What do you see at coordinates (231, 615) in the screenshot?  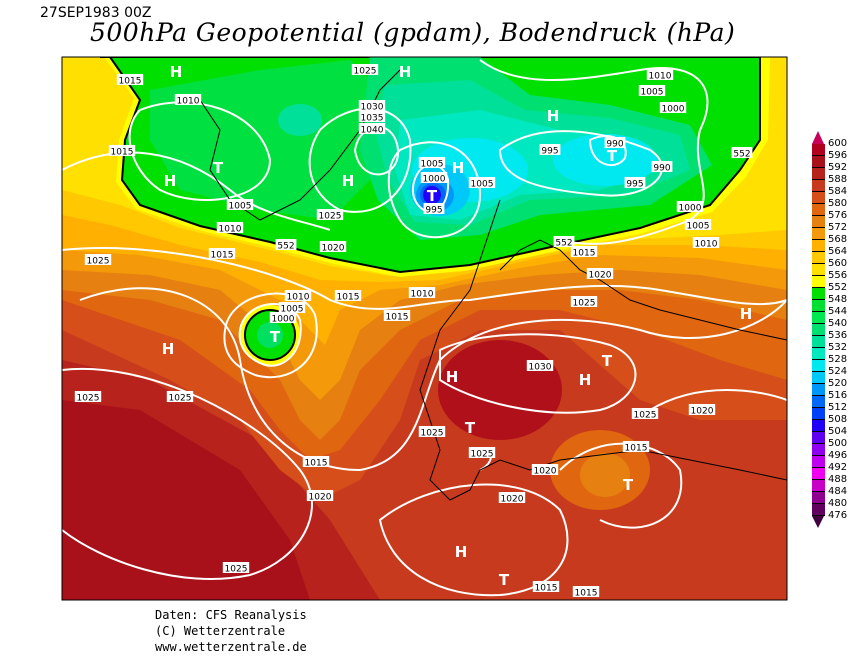 I see `footer-source: Daten: CFS Reanalysis` at bounding box center [231, 615].